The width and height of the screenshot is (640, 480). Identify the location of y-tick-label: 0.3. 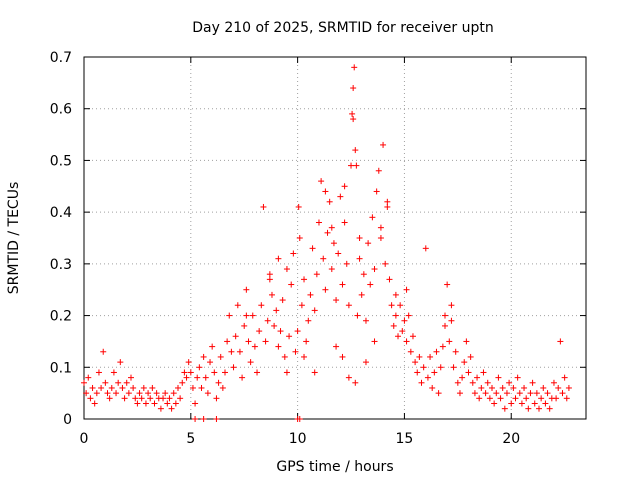
(61, 265).